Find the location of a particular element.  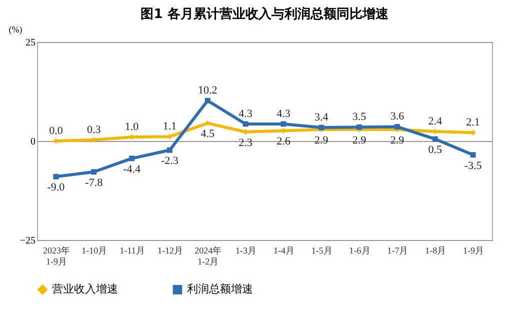

x-tick-label: 1-9月 is located at coordinates (473, 251).